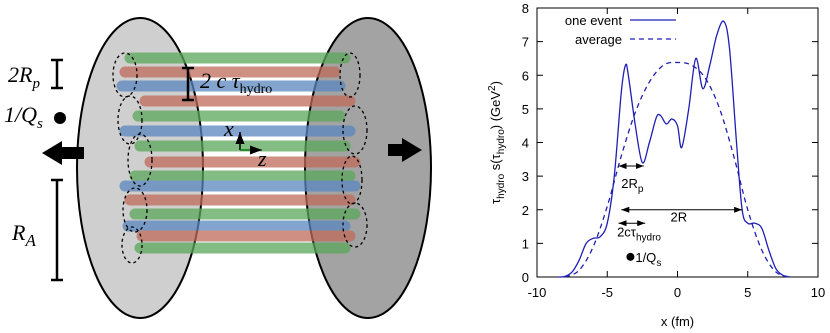 The height and width of the screenshot is (333, 830). I want to click on legend-label: one event, so click(593, 20).